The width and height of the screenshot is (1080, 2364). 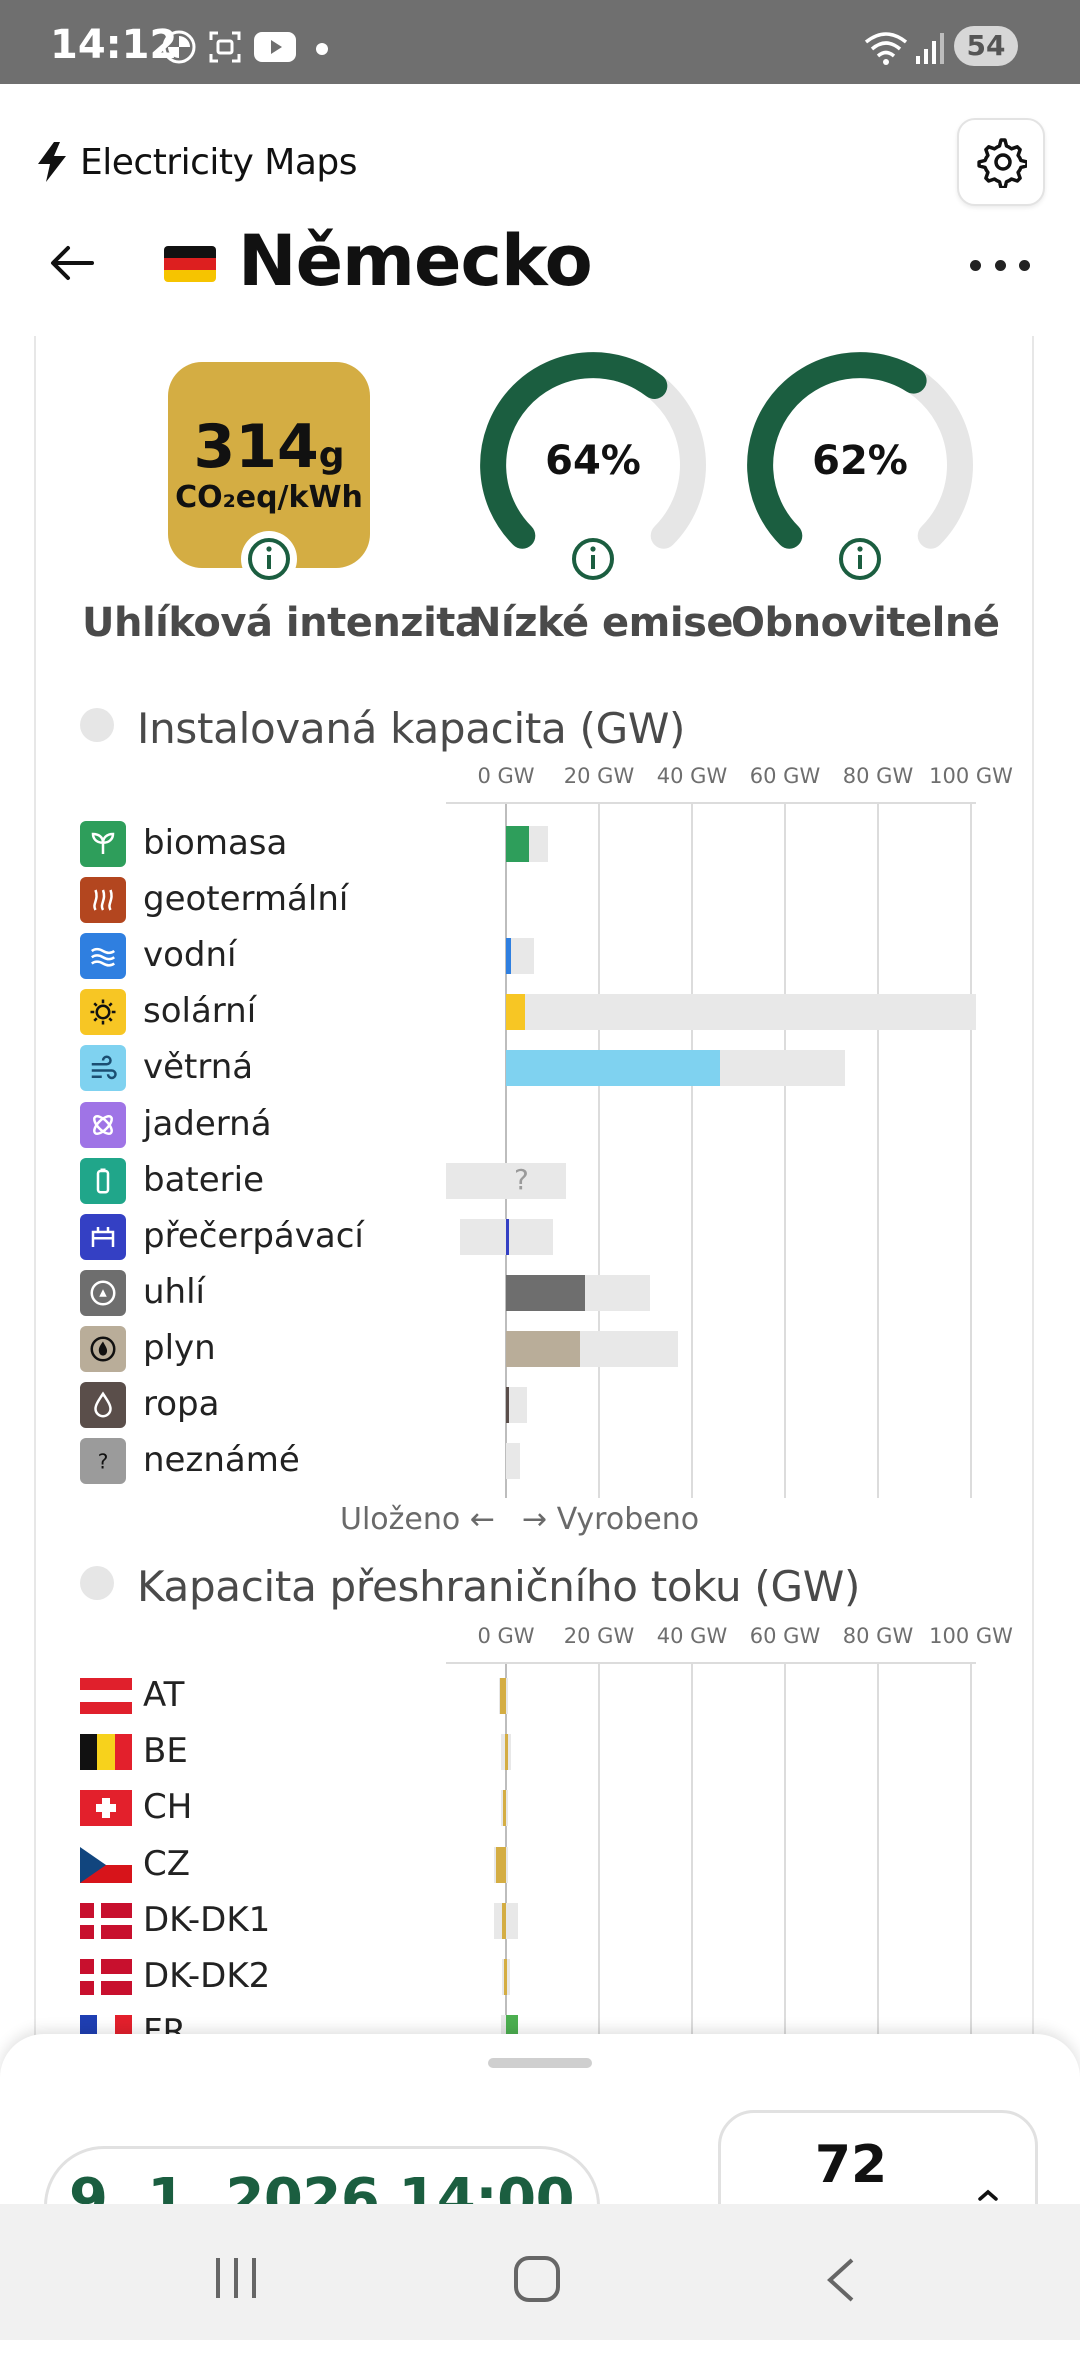 I want to click on back-nav-icon, so click(x=840, y=2280).